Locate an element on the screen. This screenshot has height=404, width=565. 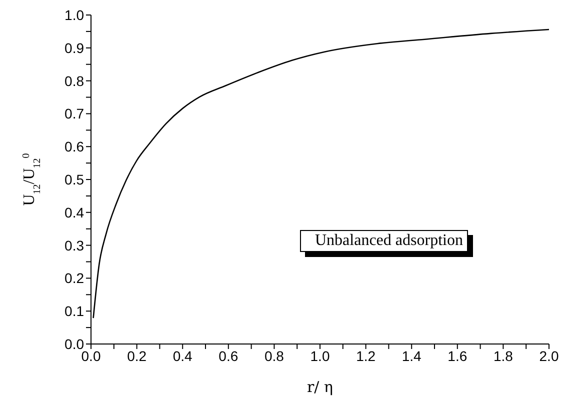
x-tick-label: 0.8 is located at coordinates (274, 356).